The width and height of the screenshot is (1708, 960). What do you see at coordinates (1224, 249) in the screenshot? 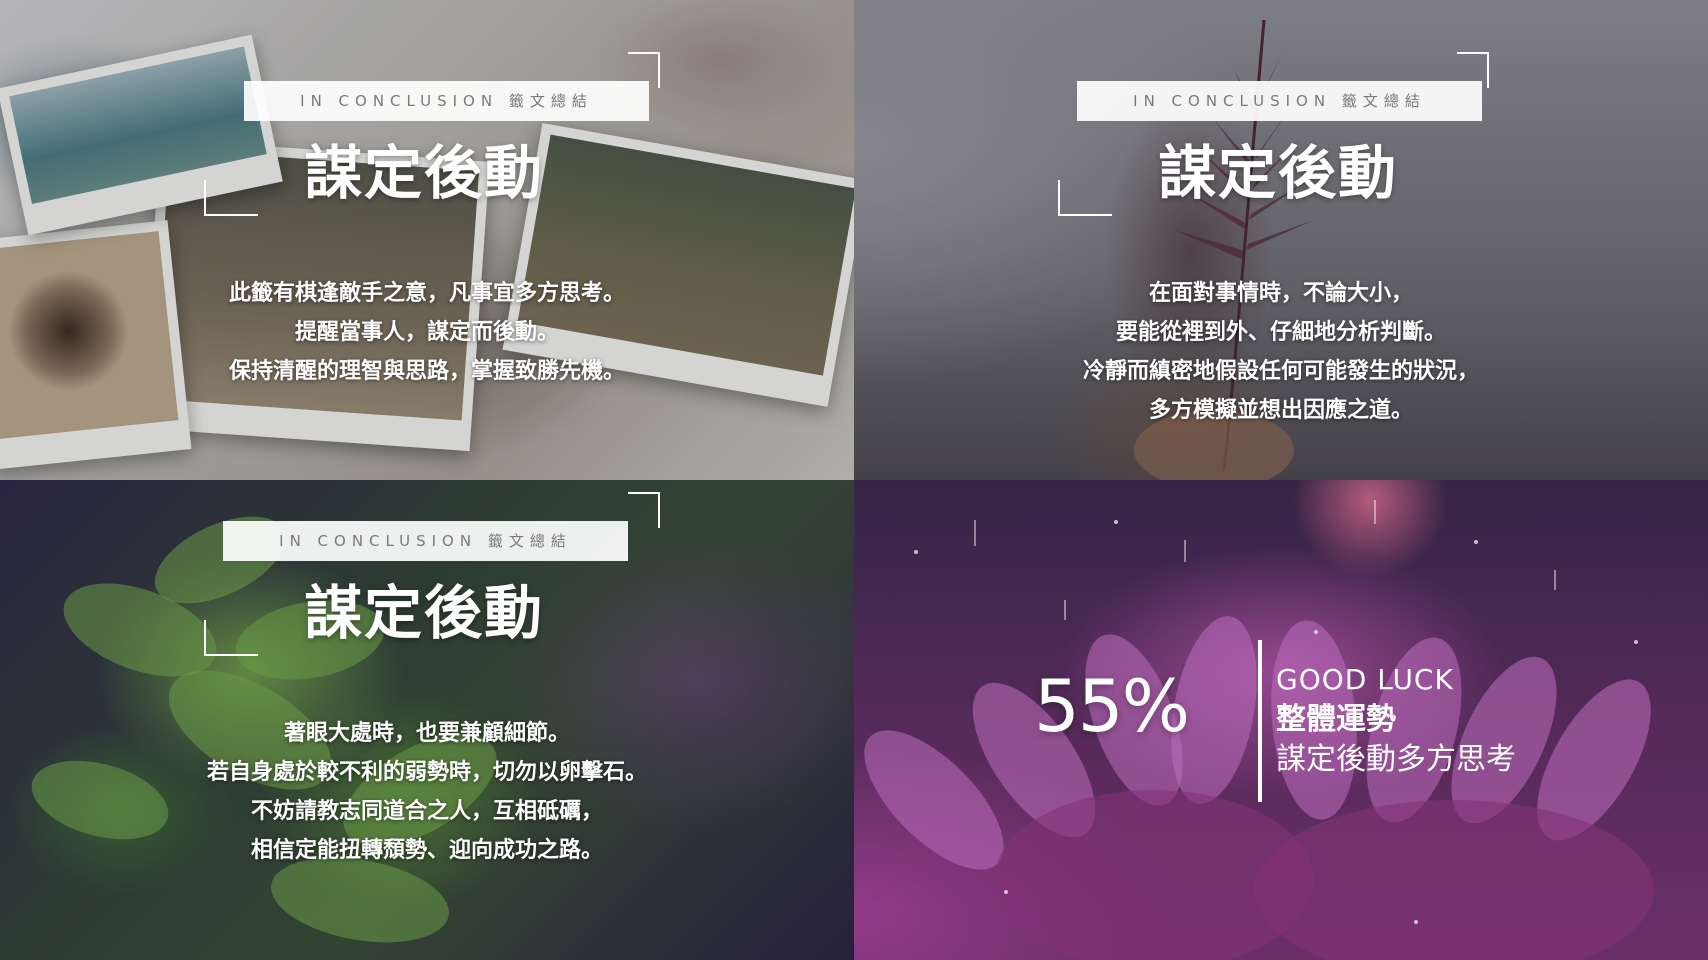
I see `fern-illustration` at bounding box center [1224, 249].